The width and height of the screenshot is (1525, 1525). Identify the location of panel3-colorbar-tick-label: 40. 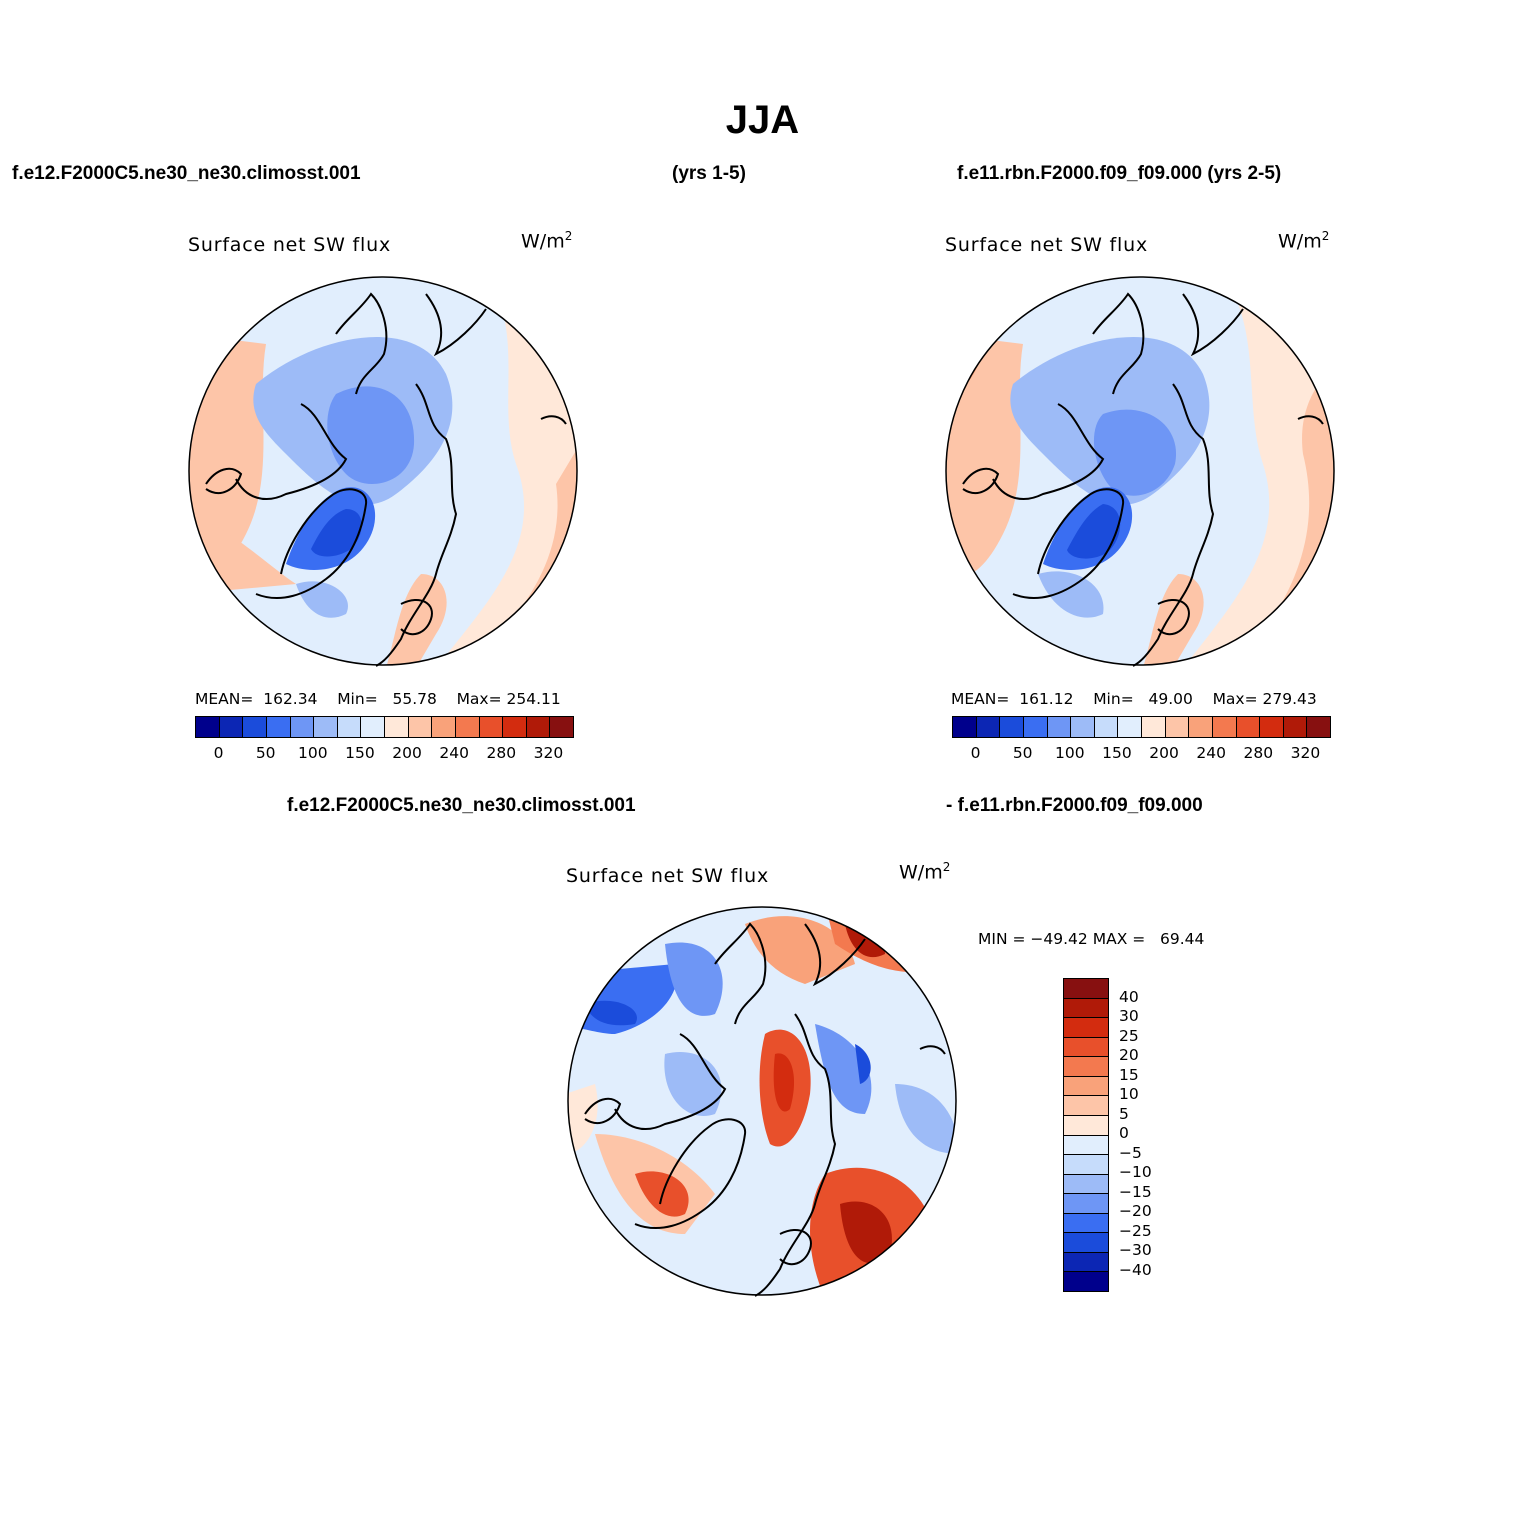
(1129, 996).